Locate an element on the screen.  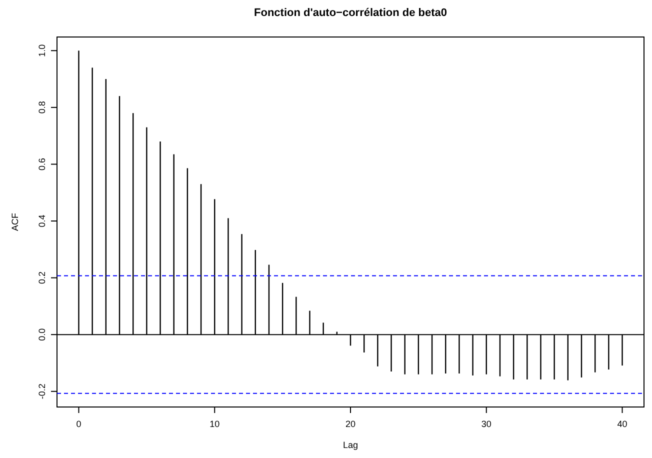
y-tick-label: 0.8 is located at coordinates (42, 107).